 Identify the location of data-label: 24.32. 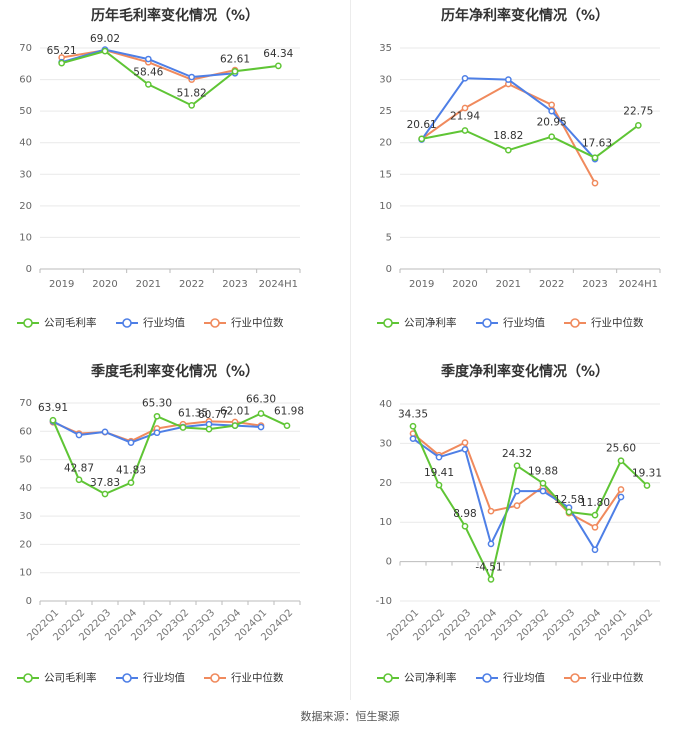
(517, 454).